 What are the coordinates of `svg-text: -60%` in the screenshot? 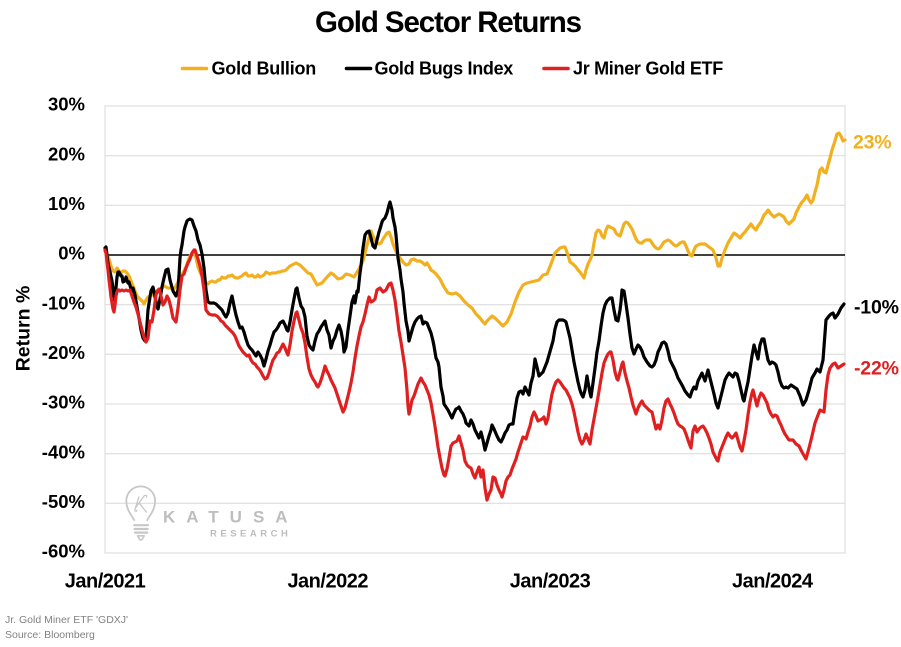 It's located at (63, 551).